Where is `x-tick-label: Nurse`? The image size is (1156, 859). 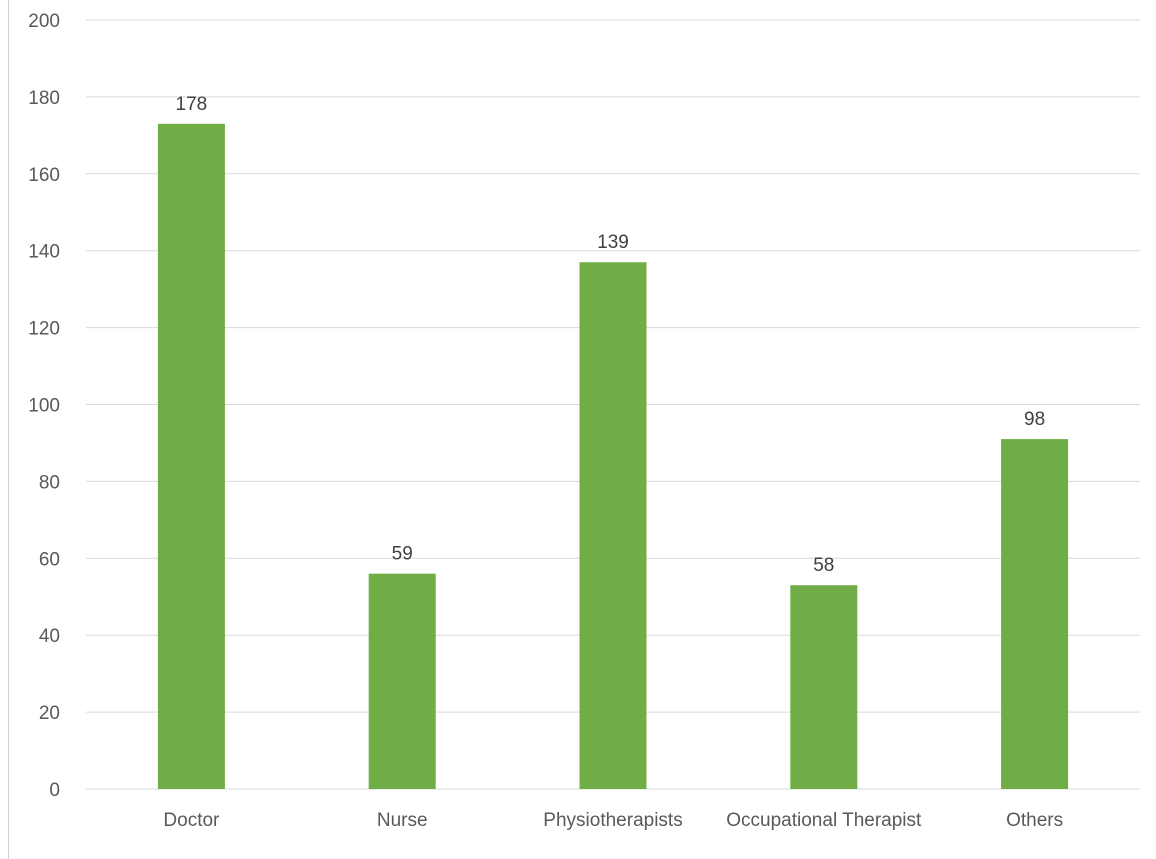
x-tick-label: Nurse is located at coordinates (402, 820).